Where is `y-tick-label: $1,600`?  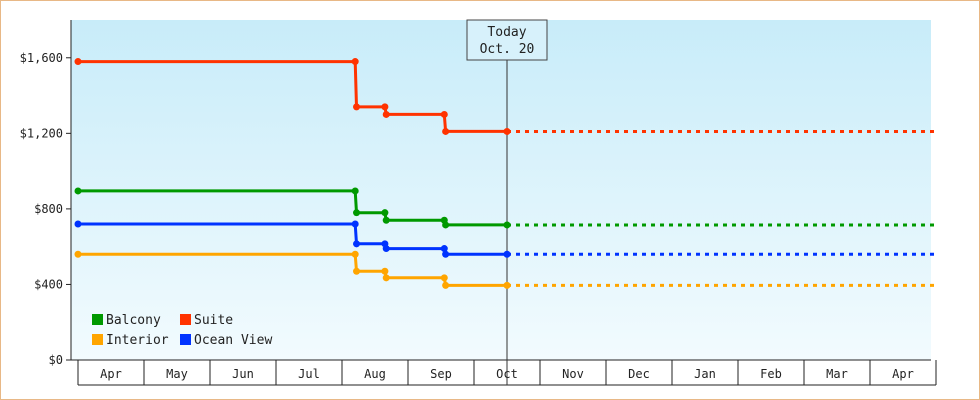
y-tick-label: $1,600 is located at coordinates (41, 58).